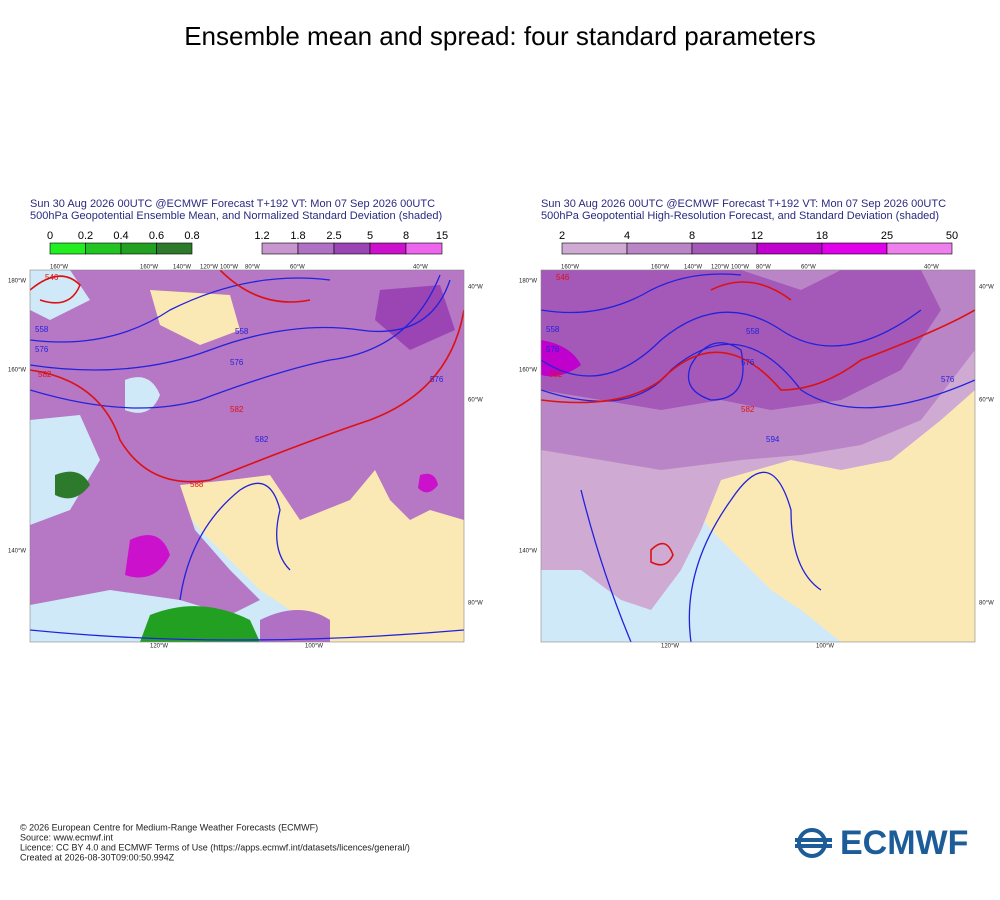  I want to click on footer-line: Source: www.ecmwf.int, so click(67, 837).